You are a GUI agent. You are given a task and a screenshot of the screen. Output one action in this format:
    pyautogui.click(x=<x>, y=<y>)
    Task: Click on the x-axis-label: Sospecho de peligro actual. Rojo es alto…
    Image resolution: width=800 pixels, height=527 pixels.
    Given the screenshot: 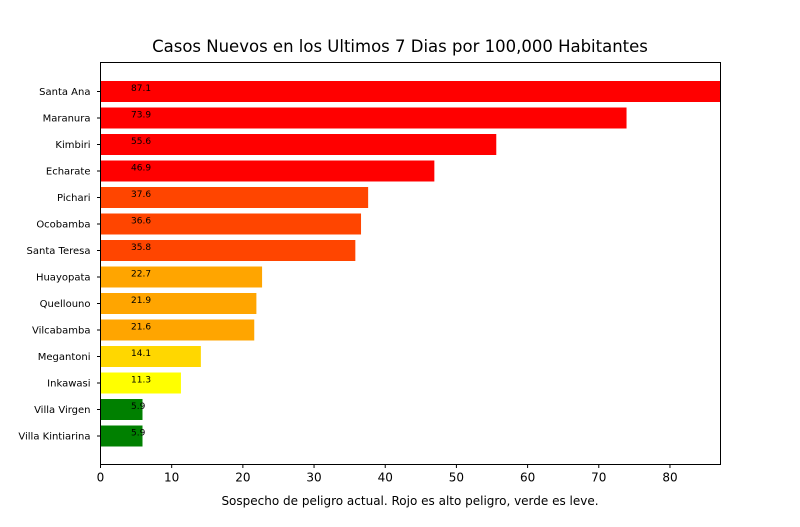 What is the action you would take?
    pyautogui.click(x=409, y=501)
    